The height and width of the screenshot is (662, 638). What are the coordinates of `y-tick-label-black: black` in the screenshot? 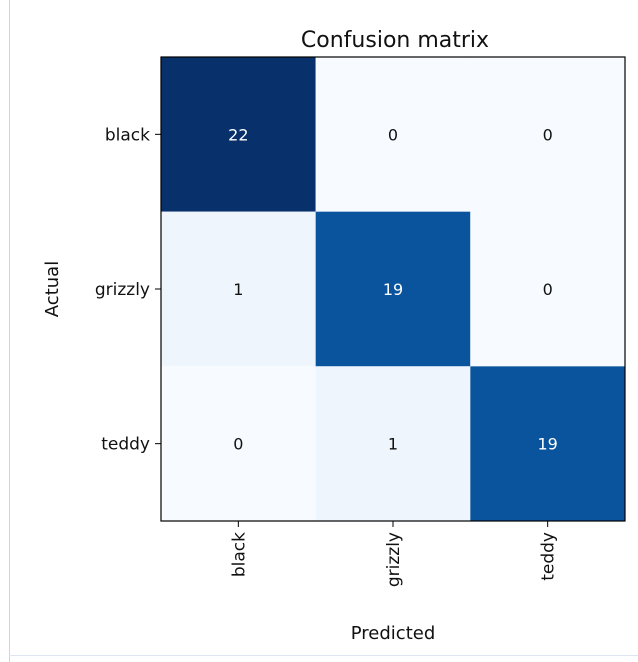 It's located at (127, 135).